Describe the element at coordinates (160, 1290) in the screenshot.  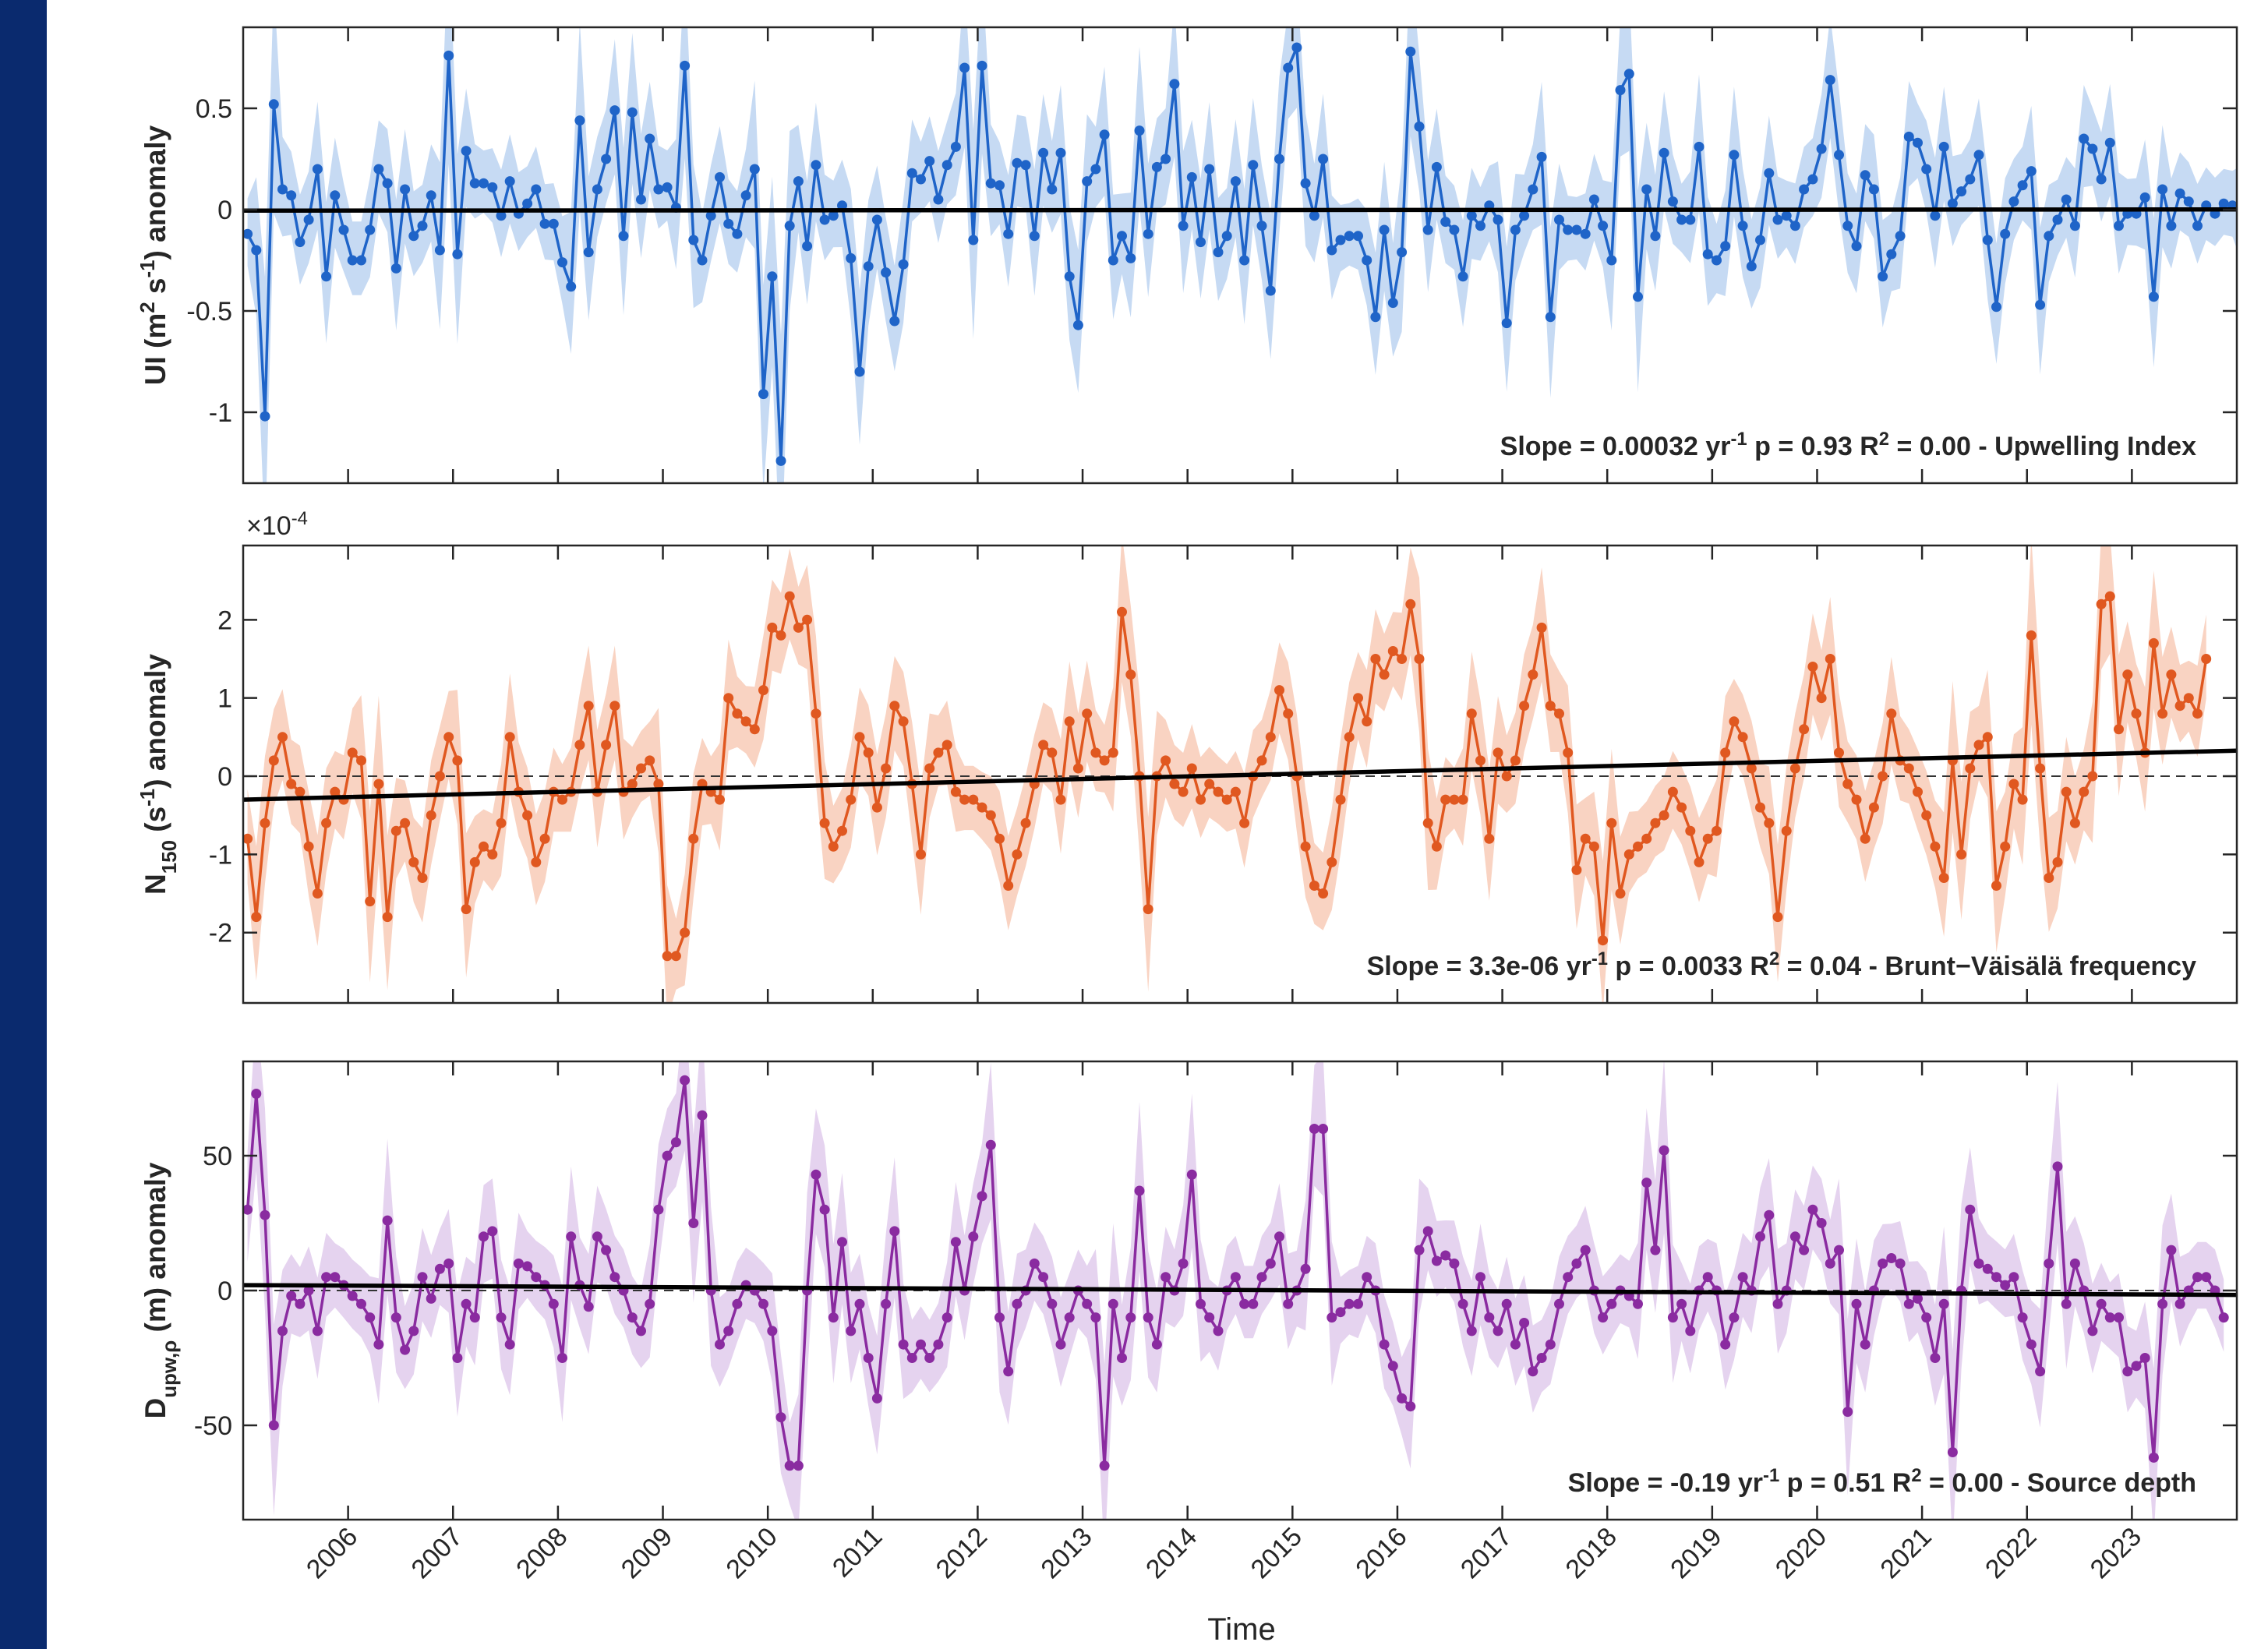
I see `y-axis-label: Dupw,ρ (m) anomaly` at that location.